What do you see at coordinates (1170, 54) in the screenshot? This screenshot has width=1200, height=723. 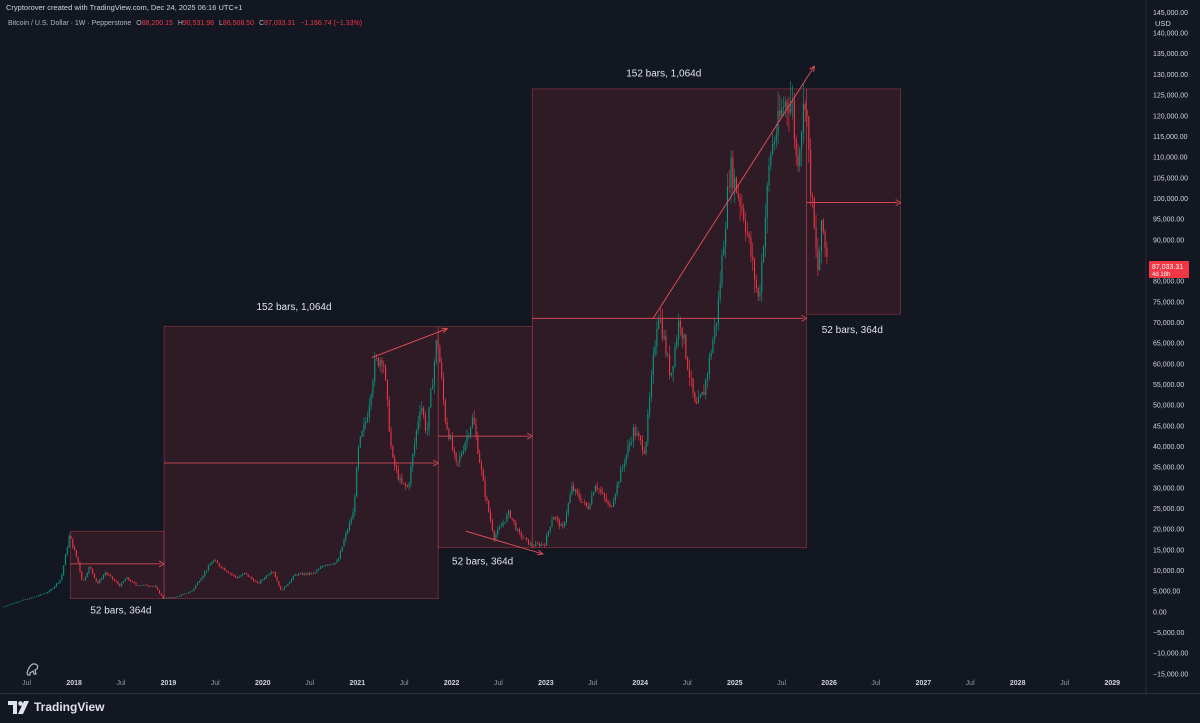 I see `price-tick-label: 135,000.00` at bounding box center [1170, 54].